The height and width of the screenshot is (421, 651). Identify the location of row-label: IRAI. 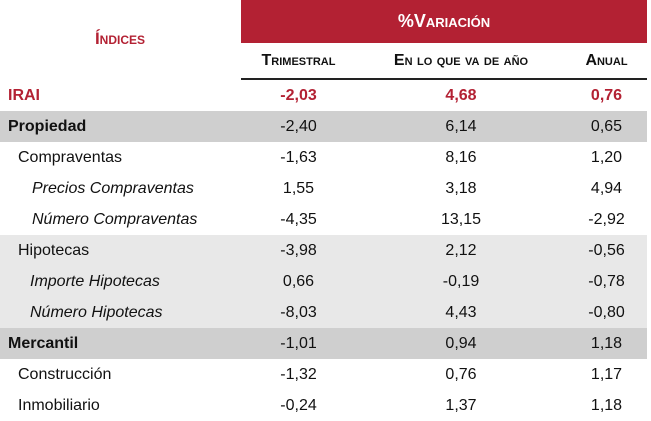
(24, 95).